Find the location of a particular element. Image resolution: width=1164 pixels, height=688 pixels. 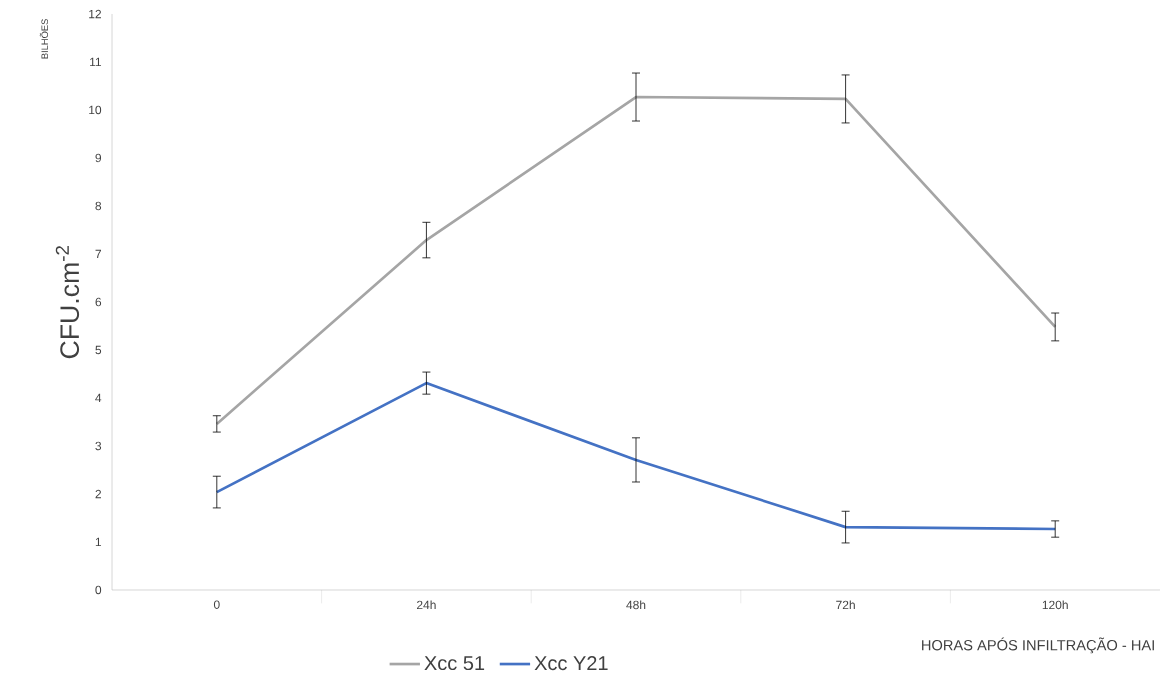

x-tick-label: 120h is located at coordinates (1055, 605).